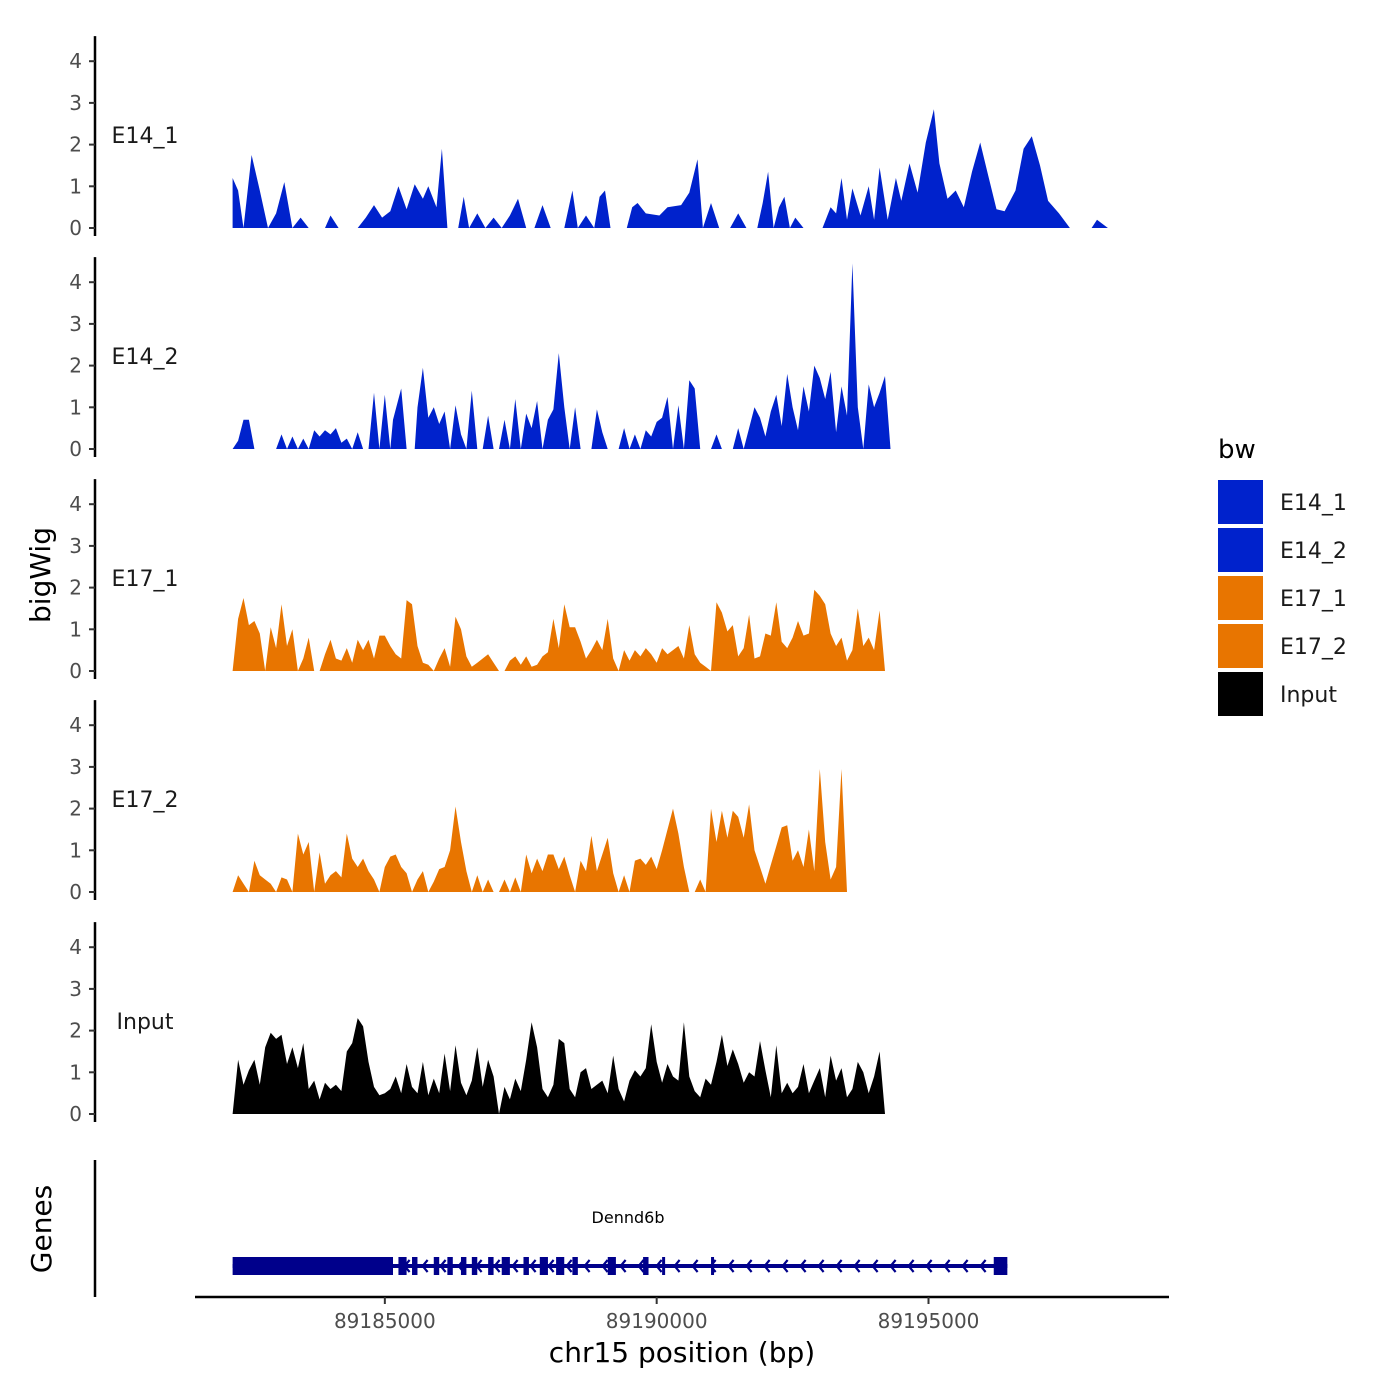 The width and height of the screenshot is (1400, 1400). What do you see at coordinates (1240, 694) in the screenshot?
I see `legend-key-input` at bounding box center [1240, 694].